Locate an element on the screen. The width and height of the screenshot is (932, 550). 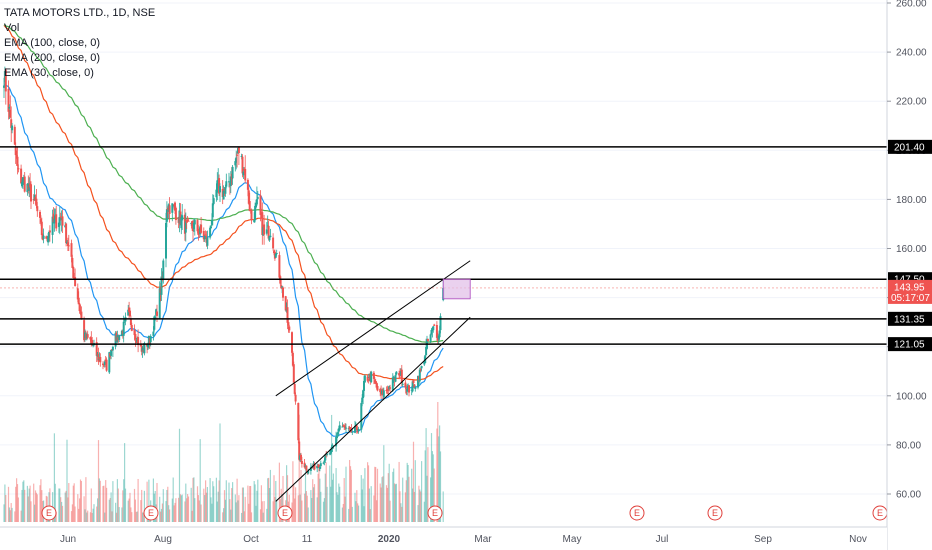
legend-title: TATA MOTORS LTD., 1D, NSE is located at coordinates (80, 13).